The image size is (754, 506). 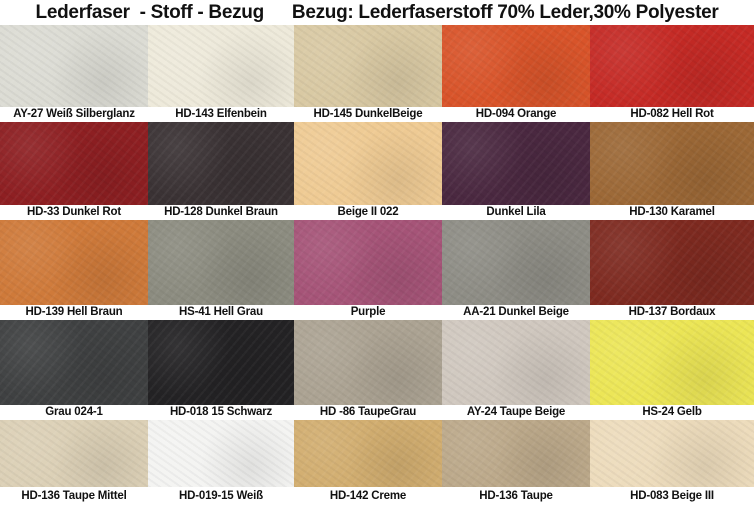 What do you see at coordinates (516, 114) in the screenshot?
I see `swatch-label: HD-094 Orange` at bounding box center [516, 114].